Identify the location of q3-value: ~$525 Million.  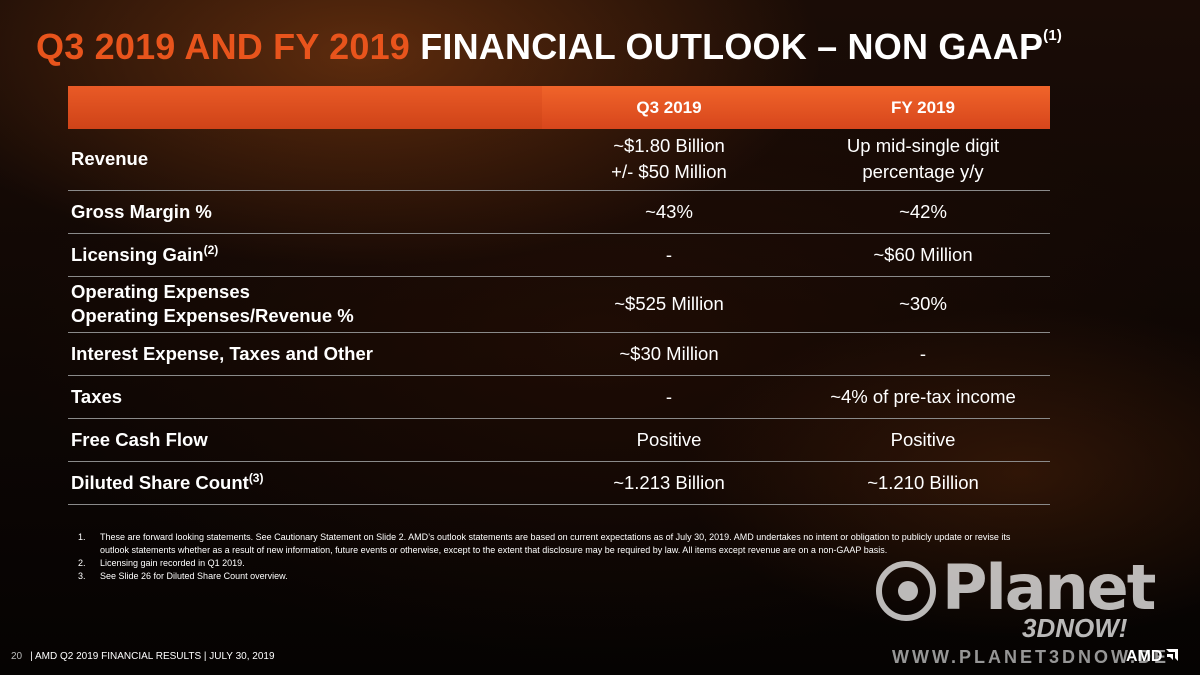
(669, 304).